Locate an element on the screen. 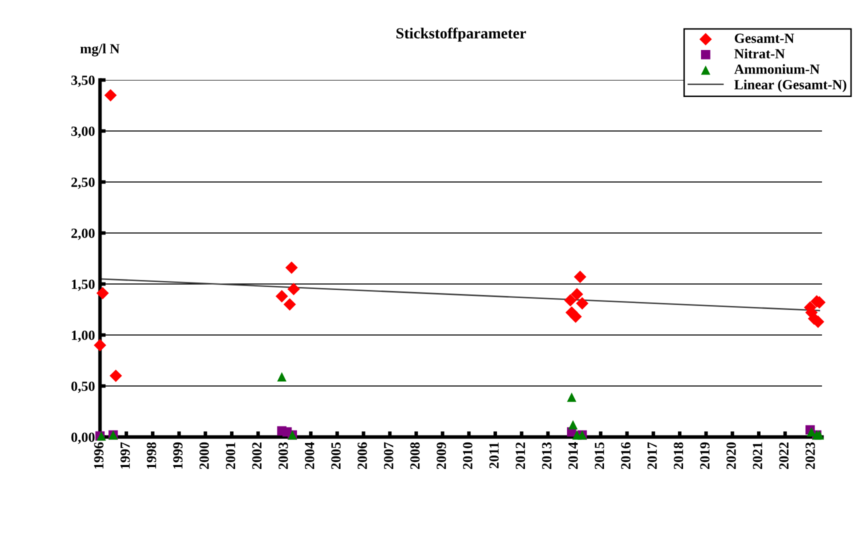 The width and height of the screenshot is (866, 534). x-tick-label: 1999 is located at coordinates (178, 455).